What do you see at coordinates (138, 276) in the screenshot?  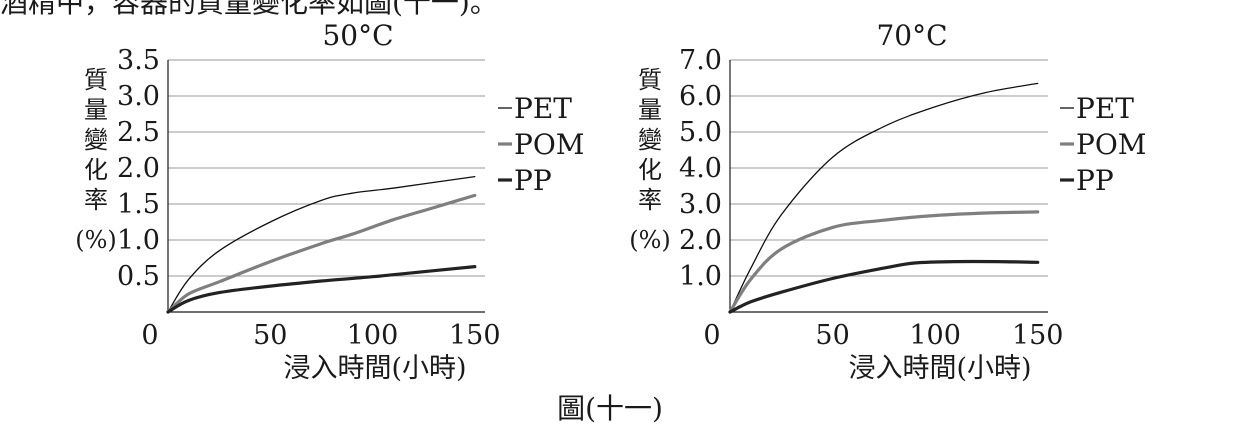 I see `y-tick-label: 0.5` at bounding box center [138, 276].